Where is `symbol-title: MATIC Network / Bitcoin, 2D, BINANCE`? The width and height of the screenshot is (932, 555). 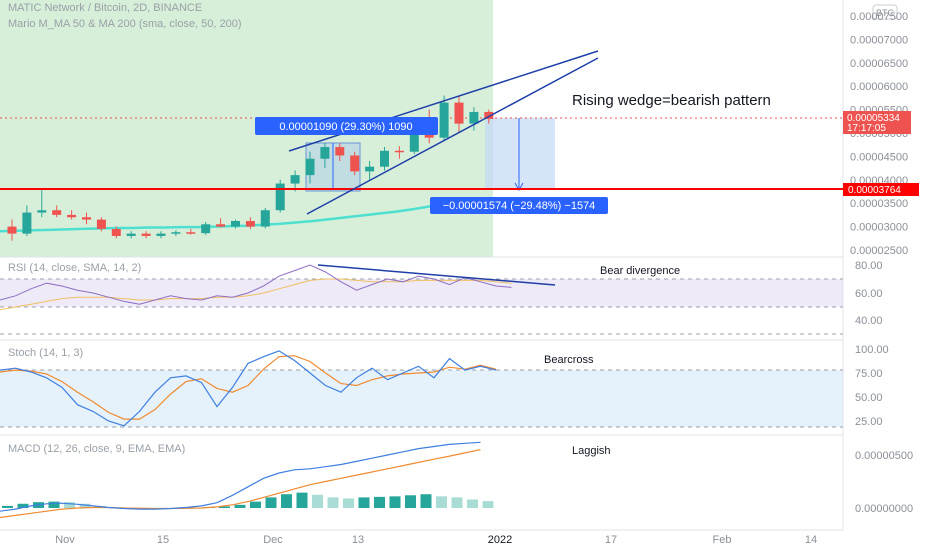 symbol-title: MATIC Network / Bitcoin, 2D, BINANCE is located at coordinates (105, 8).